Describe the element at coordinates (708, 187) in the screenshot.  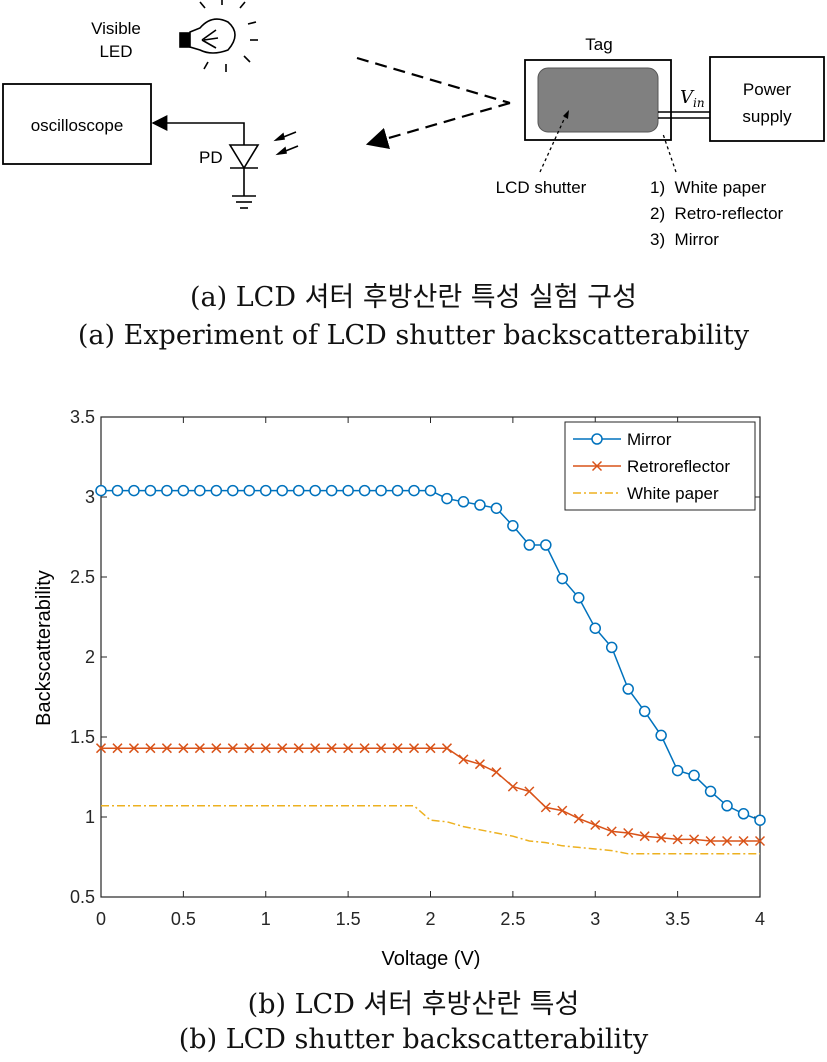
I see `option-white-paper: 1) White paper` at that location.